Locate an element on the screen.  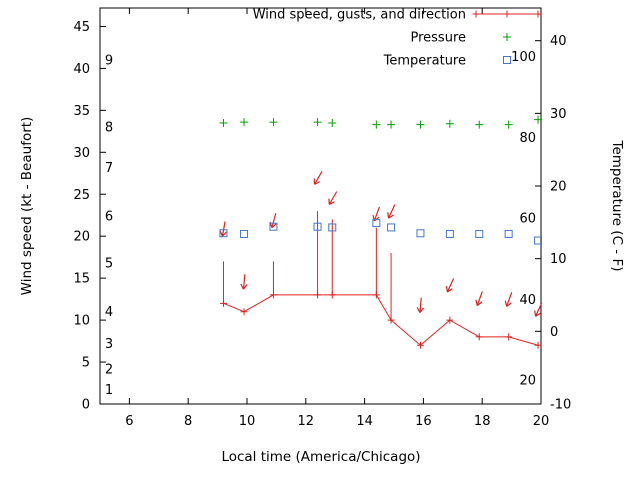
x-tick-label: 14 is located at coordinates (364, 421).